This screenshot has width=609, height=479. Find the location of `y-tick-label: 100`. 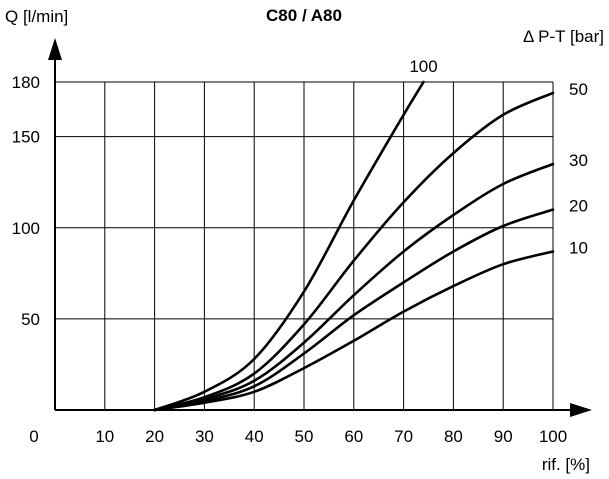

y-tick-label: 100 is located at coordinates (26, 228).